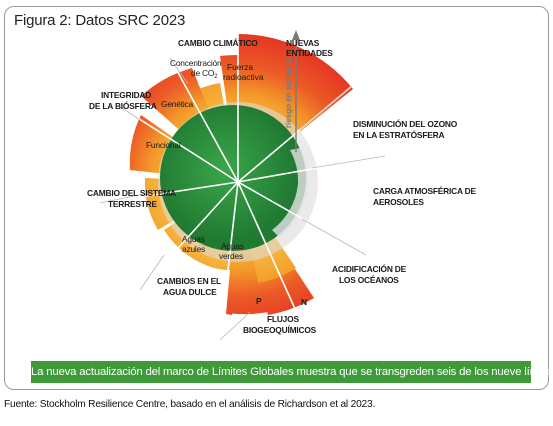 The width and height of the screenshot is (553, 426). Describe the element at coordinates (218, 42) in the screenshot. I see `label-cambio-climatico: CAMBIO CLIMÁTICO` at that location.